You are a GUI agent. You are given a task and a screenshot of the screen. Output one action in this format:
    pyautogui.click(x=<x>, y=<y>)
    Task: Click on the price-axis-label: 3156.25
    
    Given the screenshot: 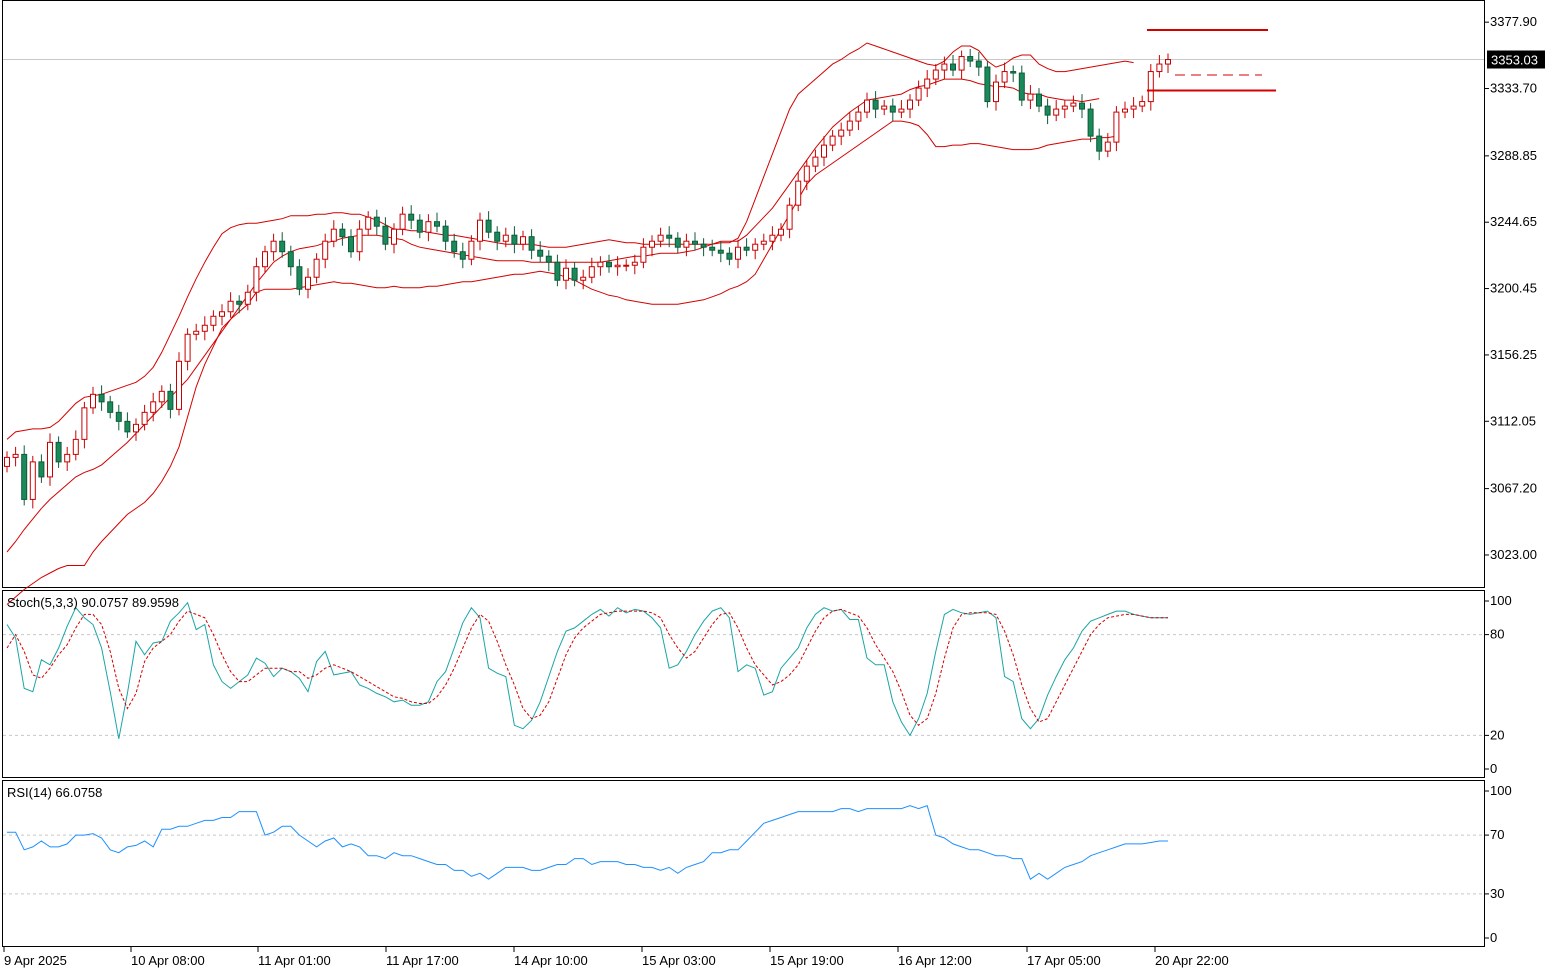 What is the action you would take?
    pyautogui.click(x=1513, y=354)
    